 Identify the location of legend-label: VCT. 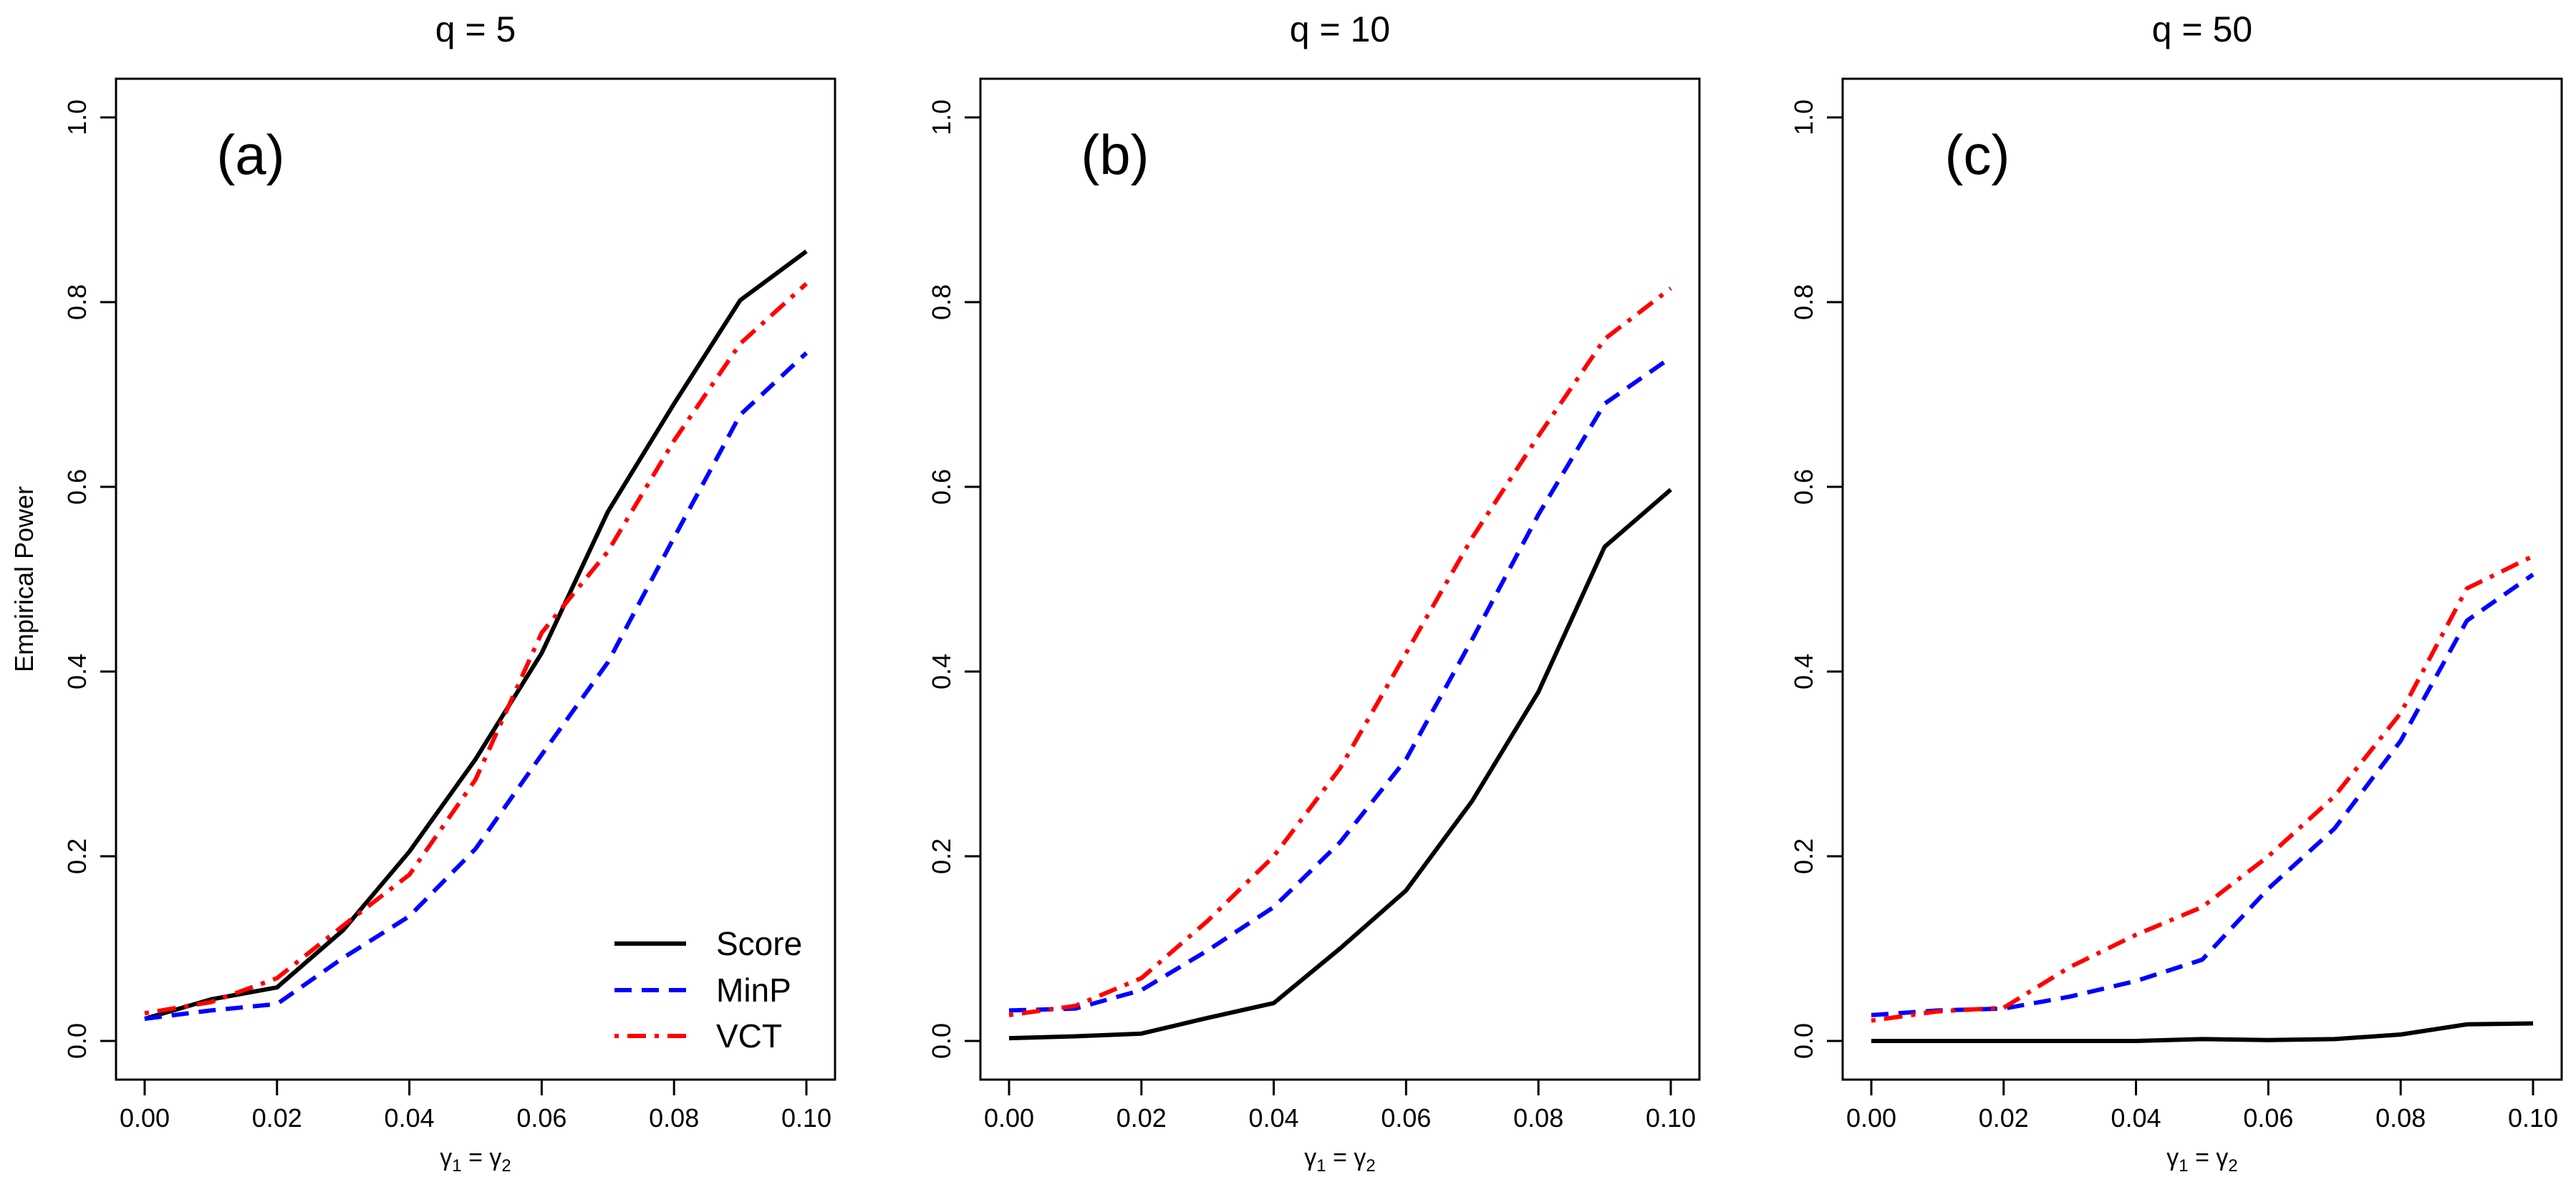
(749, 1036).